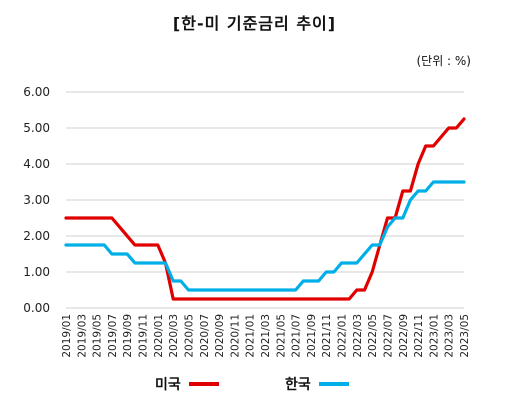 The image size is (509, 418). What do you see at coordinates (281, 336) in the screenshot?
I see `x-tick-label: 2021/05` at bounding box center [281, 336].